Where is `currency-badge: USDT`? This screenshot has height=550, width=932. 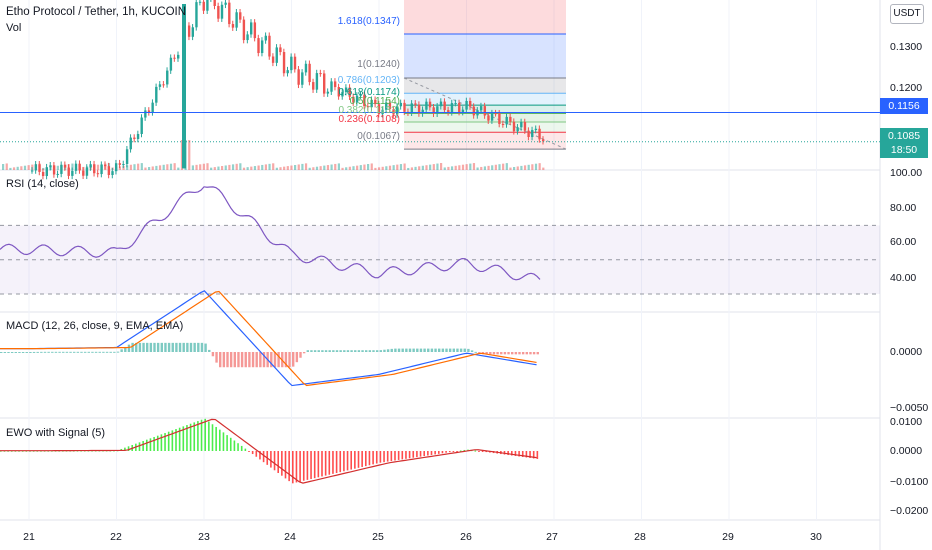
currency-badge: USDT is located at coordinates (907, 14).